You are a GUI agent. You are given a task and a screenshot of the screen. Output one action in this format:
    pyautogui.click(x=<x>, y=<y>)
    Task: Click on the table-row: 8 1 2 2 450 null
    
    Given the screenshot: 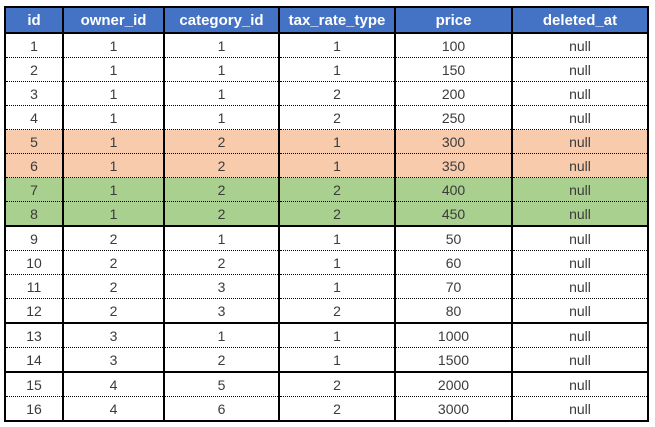 What is the action you would take?
    pyautogui.click(x=326, y=214)
    